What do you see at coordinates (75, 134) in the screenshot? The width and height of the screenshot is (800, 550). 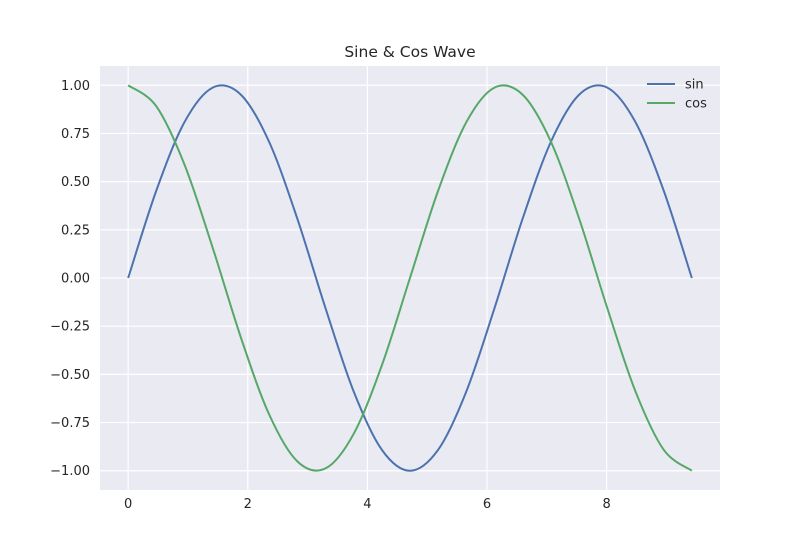 I see `y-tick-label: 0.75` at bounding box center [75, 134].